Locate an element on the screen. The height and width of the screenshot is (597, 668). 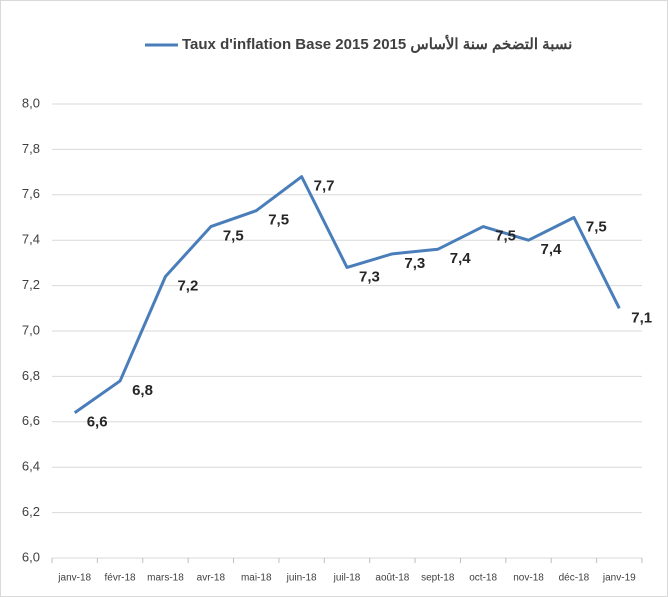
y-tick-label: 6,4 is located at coordinates (31, 466).